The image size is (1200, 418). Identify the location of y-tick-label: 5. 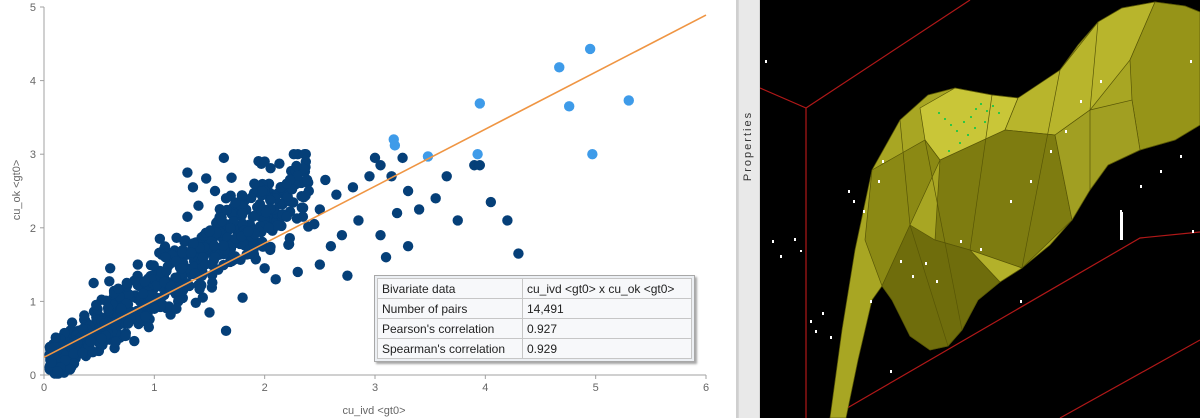
(33, 8).